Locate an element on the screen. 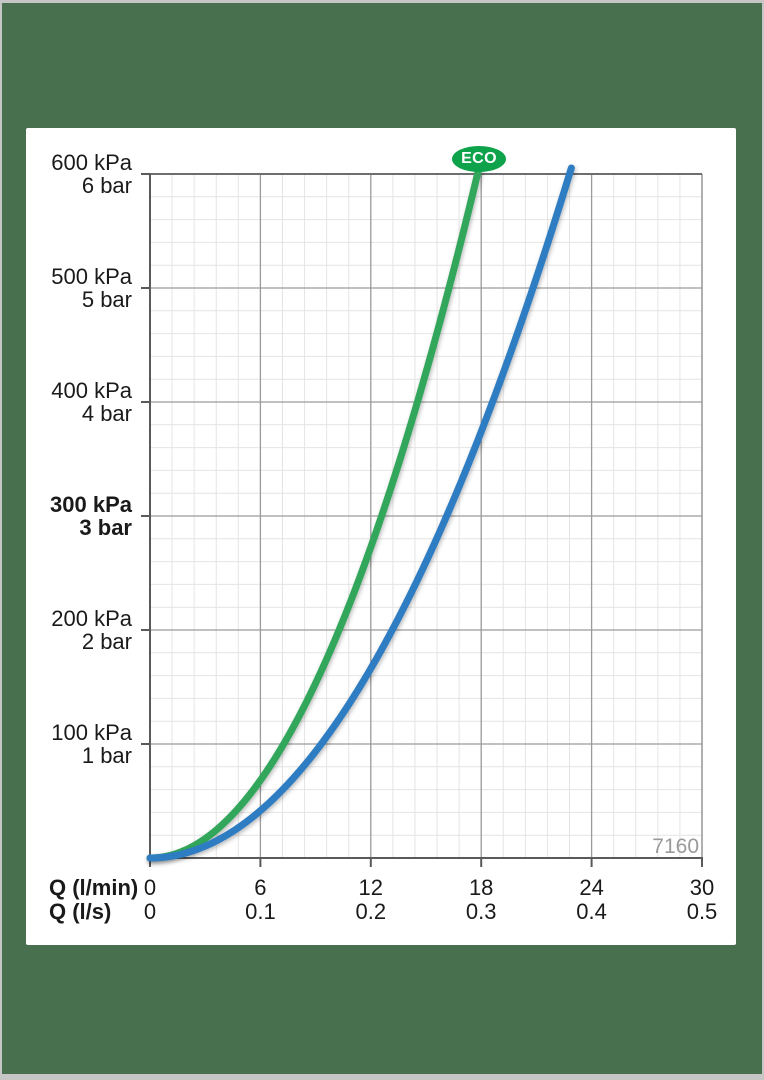 The height and width of the screenshot is (1080, 764). y-tick-label-100kpa: 100 kPa 1 bar is located at coordinates (66, 744).